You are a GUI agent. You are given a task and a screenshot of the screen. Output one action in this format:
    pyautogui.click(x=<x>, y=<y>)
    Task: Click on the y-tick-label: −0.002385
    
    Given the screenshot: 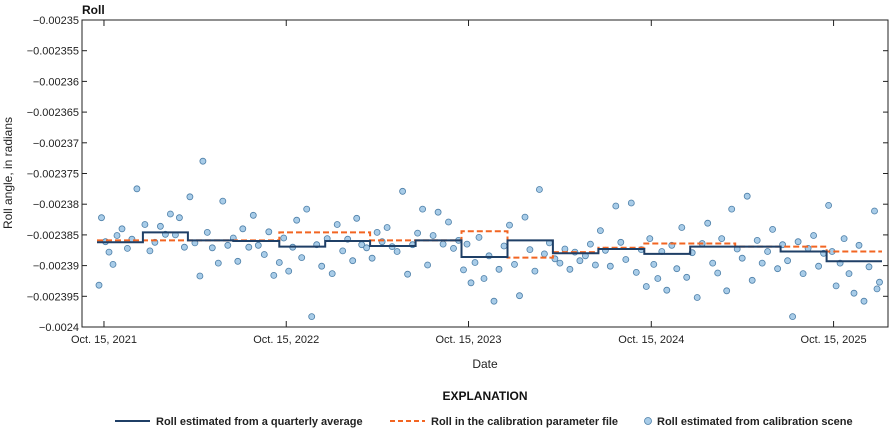 What is the action you would take?
    pyautogui.click(x=53, y=236)
    